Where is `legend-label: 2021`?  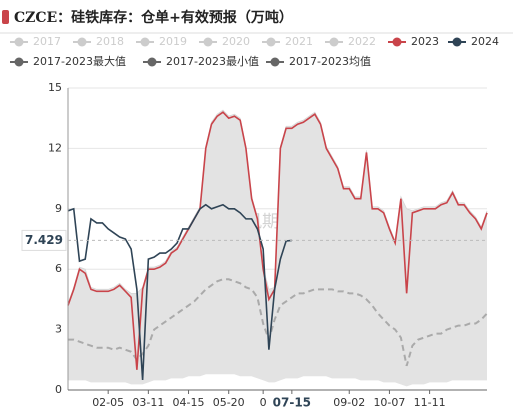 legend-label: 2021 is located at coordinates (299, 41).